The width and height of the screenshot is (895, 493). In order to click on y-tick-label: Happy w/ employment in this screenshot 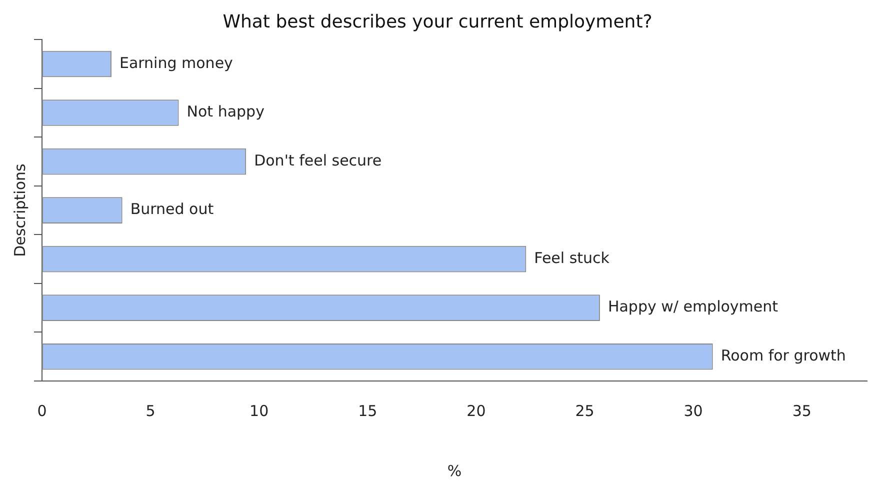, I will do `click(693, 307)`.